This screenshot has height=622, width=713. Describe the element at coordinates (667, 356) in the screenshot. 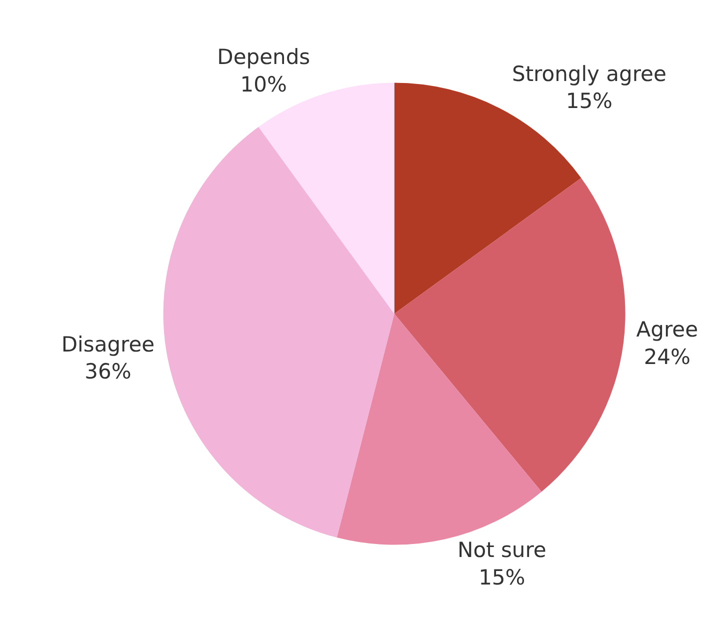

I see `data-label: 24%` at that location.